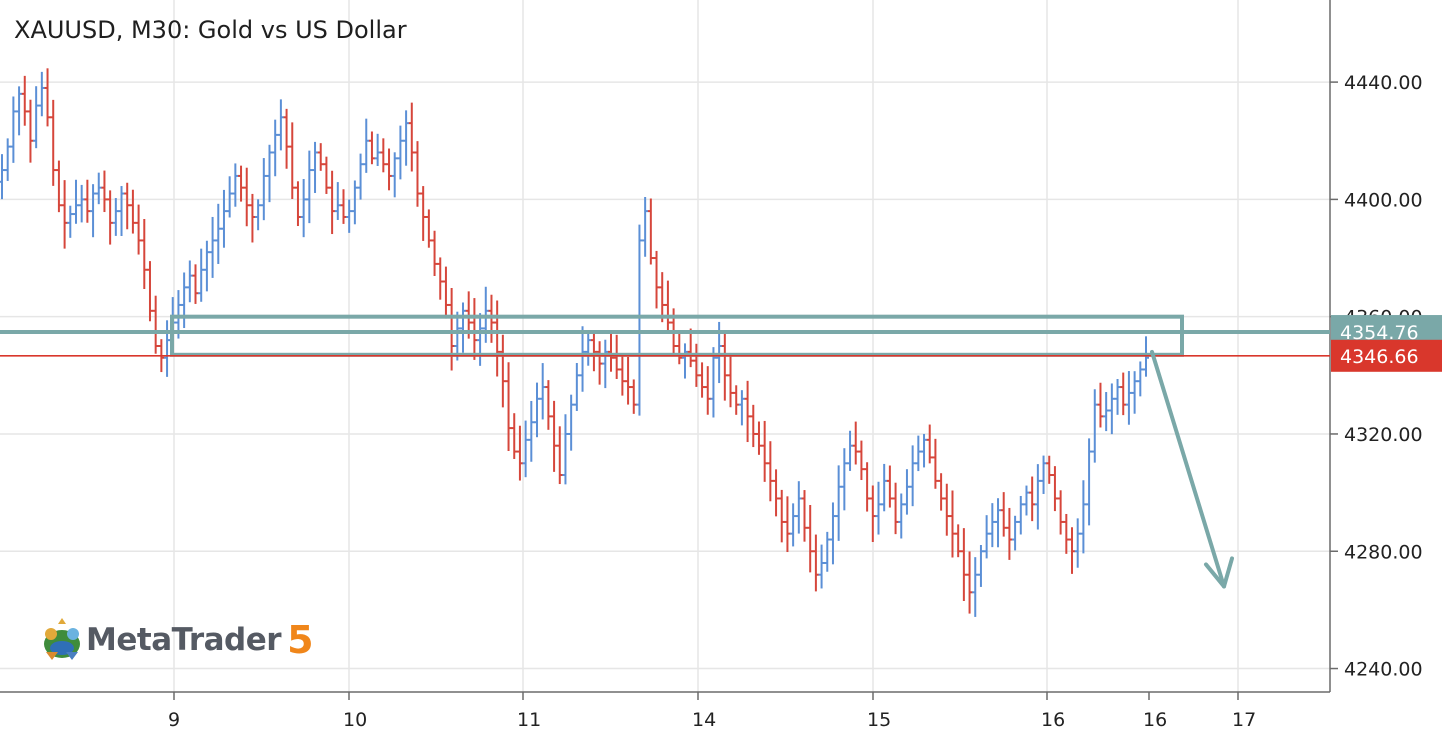 The image size is (1442, 740). Describe the element at coordinates (704, 720) in the screenshot. I see `x-tick-label: 14` at that location.